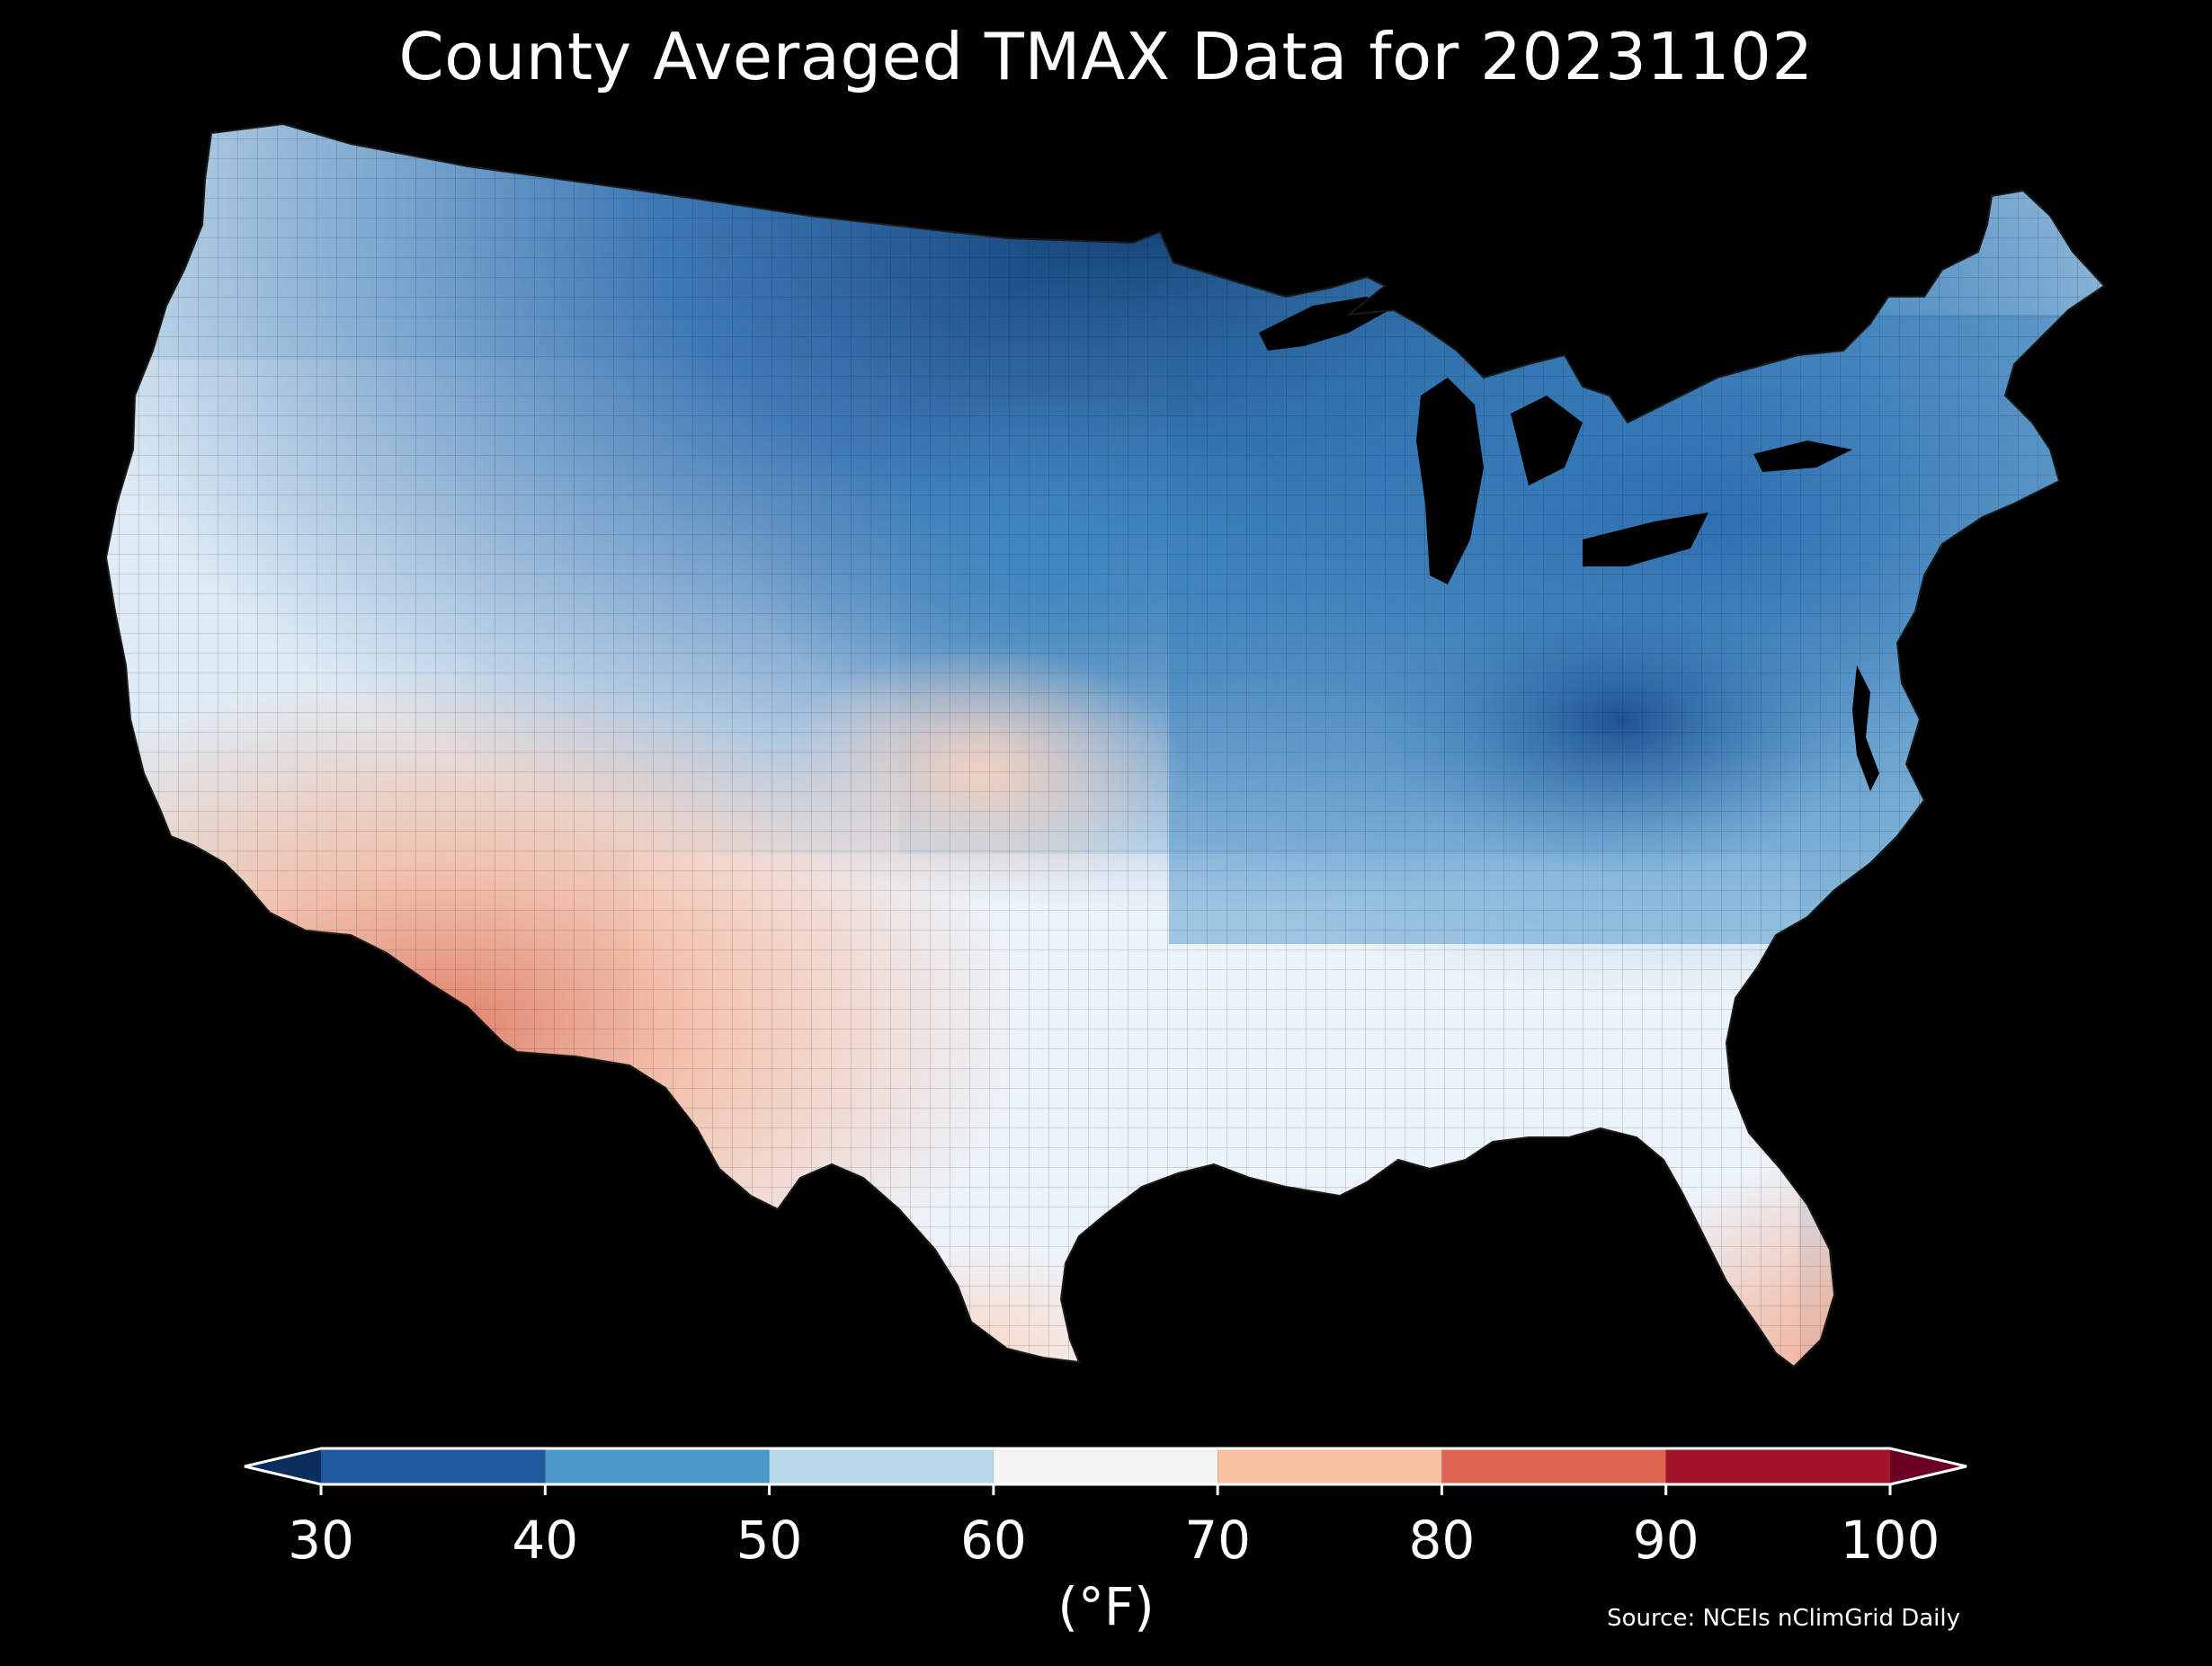  I want to click on colorbar-tick-label: 80, so click(1442, 1540).